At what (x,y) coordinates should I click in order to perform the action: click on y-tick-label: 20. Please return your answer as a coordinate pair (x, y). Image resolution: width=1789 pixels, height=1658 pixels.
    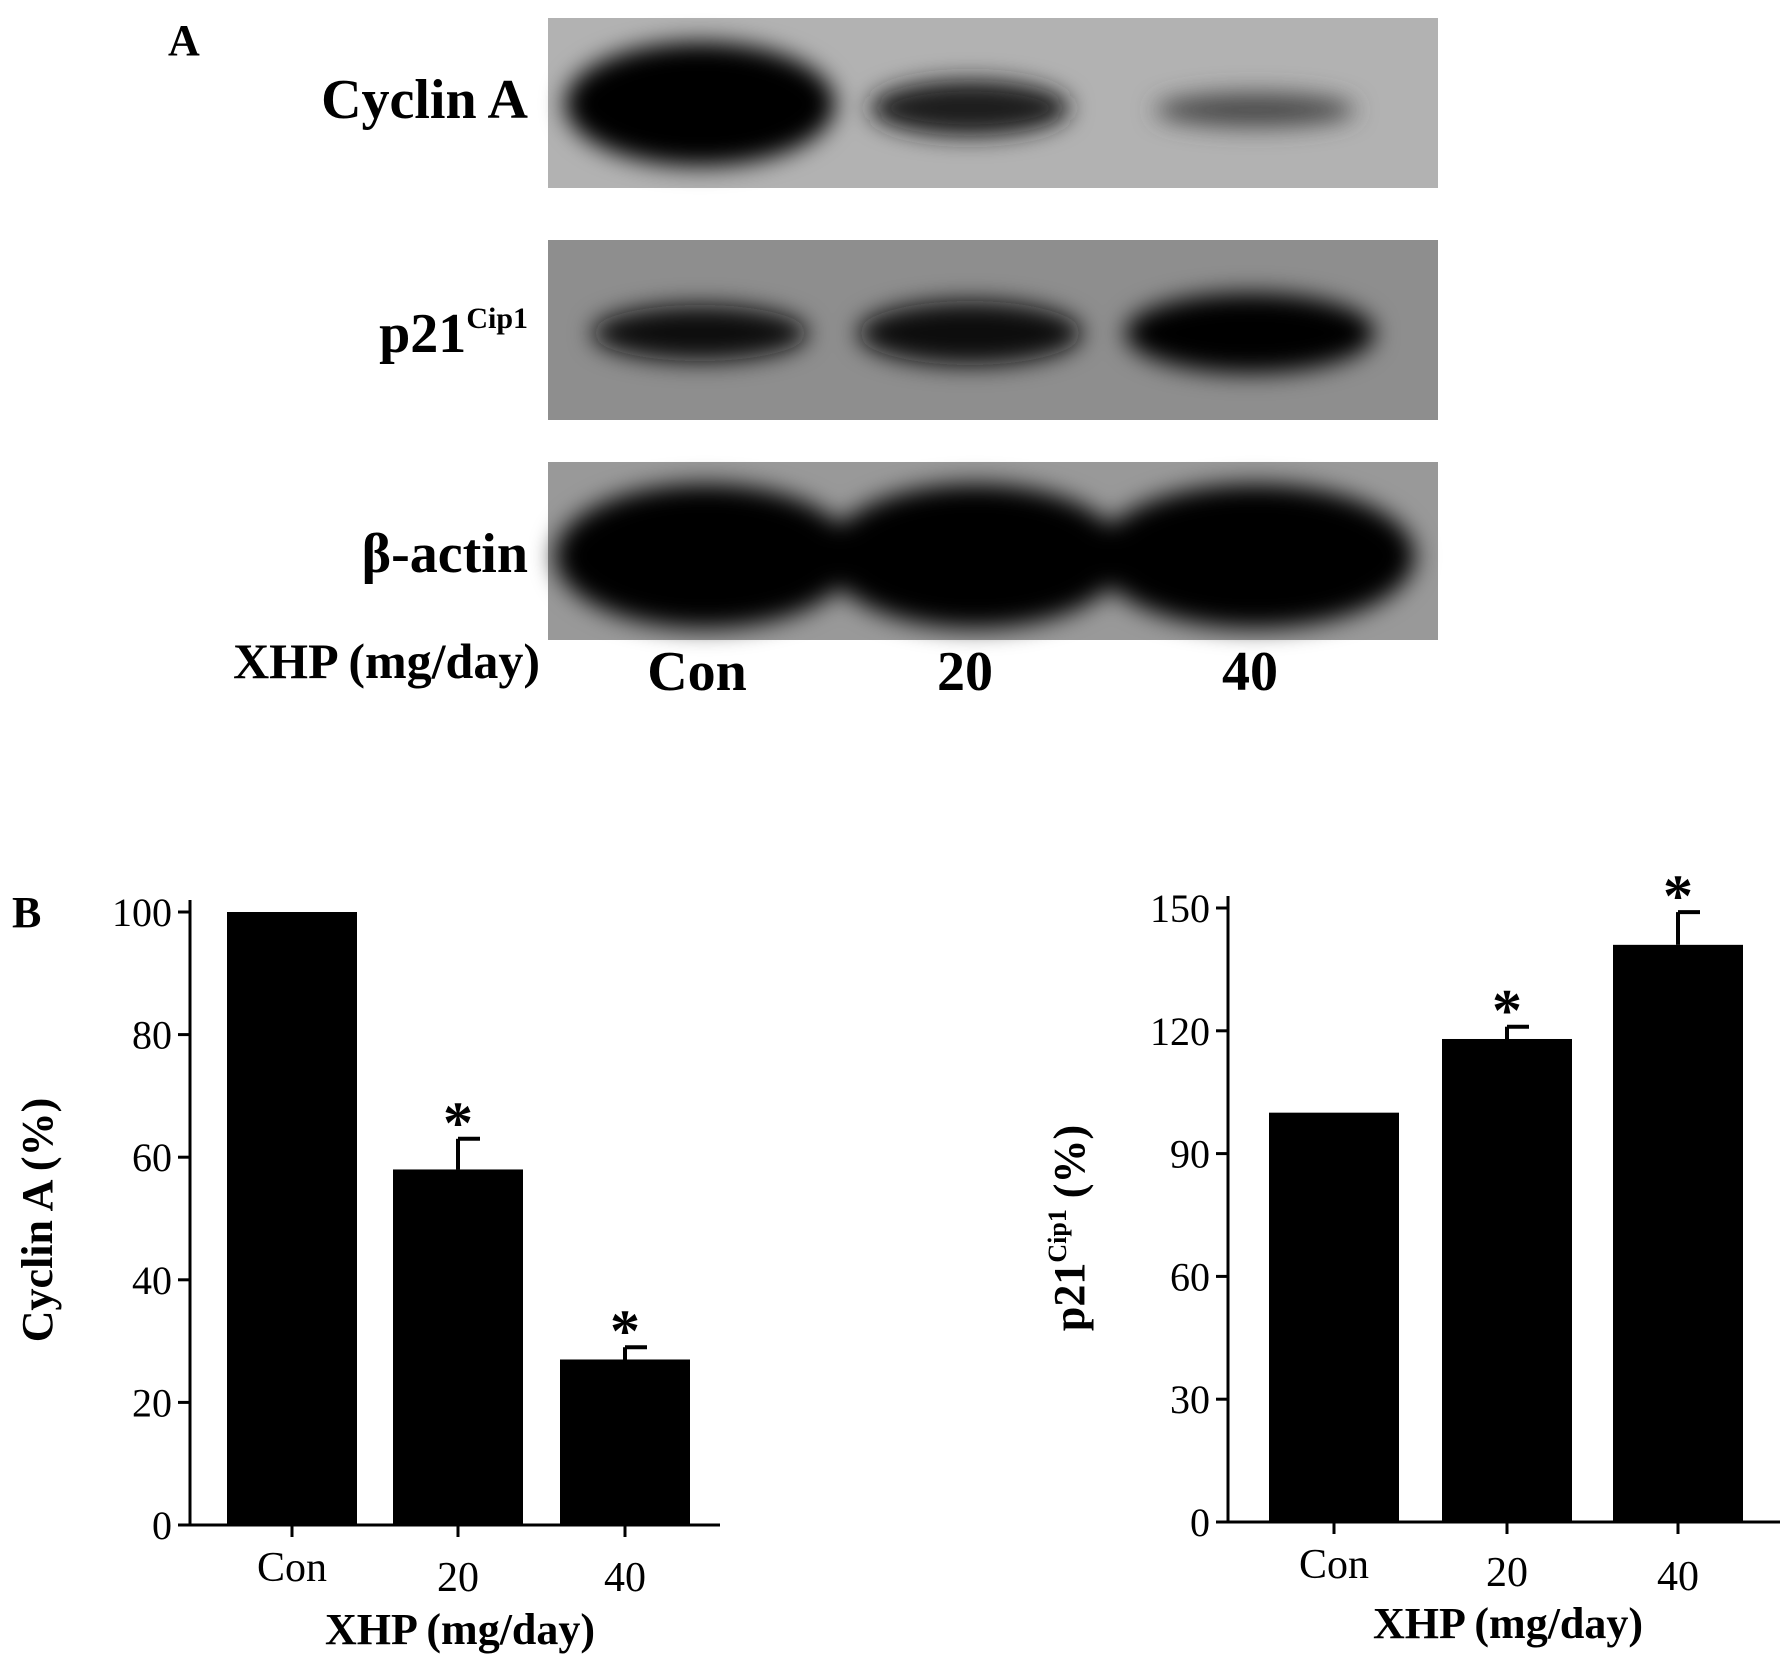
    Looking at the image, I should click on (152, 1402).